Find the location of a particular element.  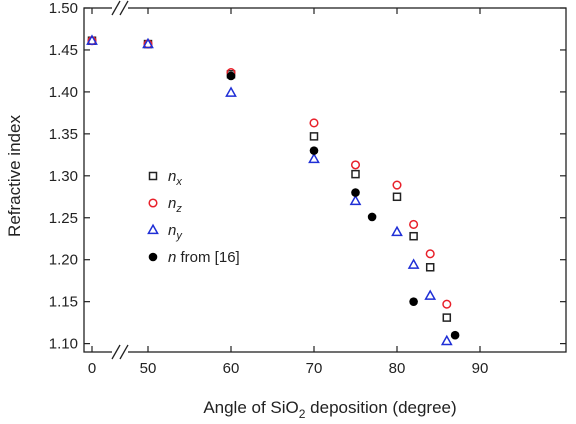

y-tick-label: 1.20 is located at coordinates (63, 260).